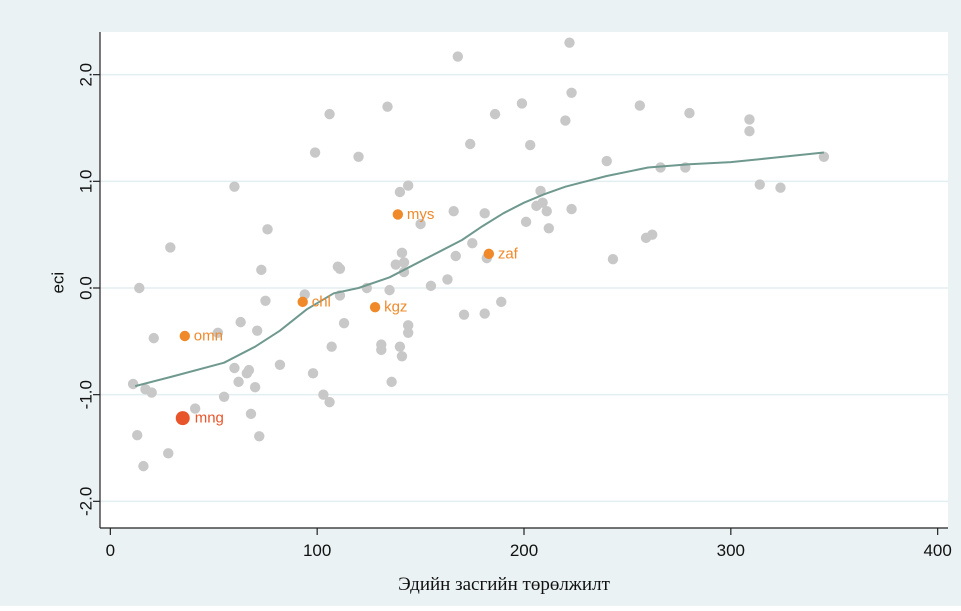 The width and height of the screenshot is (961, 611). I want to click on x-tick-label-0: 0, so click(110, 550).